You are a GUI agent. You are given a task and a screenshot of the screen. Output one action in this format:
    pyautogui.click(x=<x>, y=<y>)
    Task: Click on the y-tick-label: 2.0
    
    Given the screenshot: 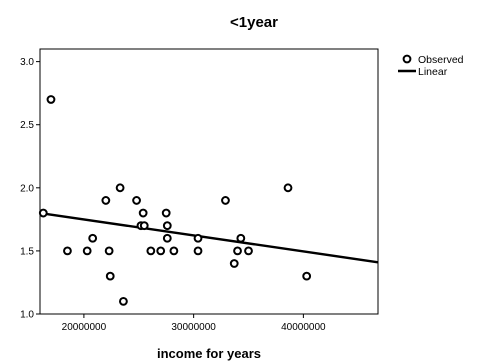 What is the action you would take?
    pyautogui.click(x=27, y=188)
    